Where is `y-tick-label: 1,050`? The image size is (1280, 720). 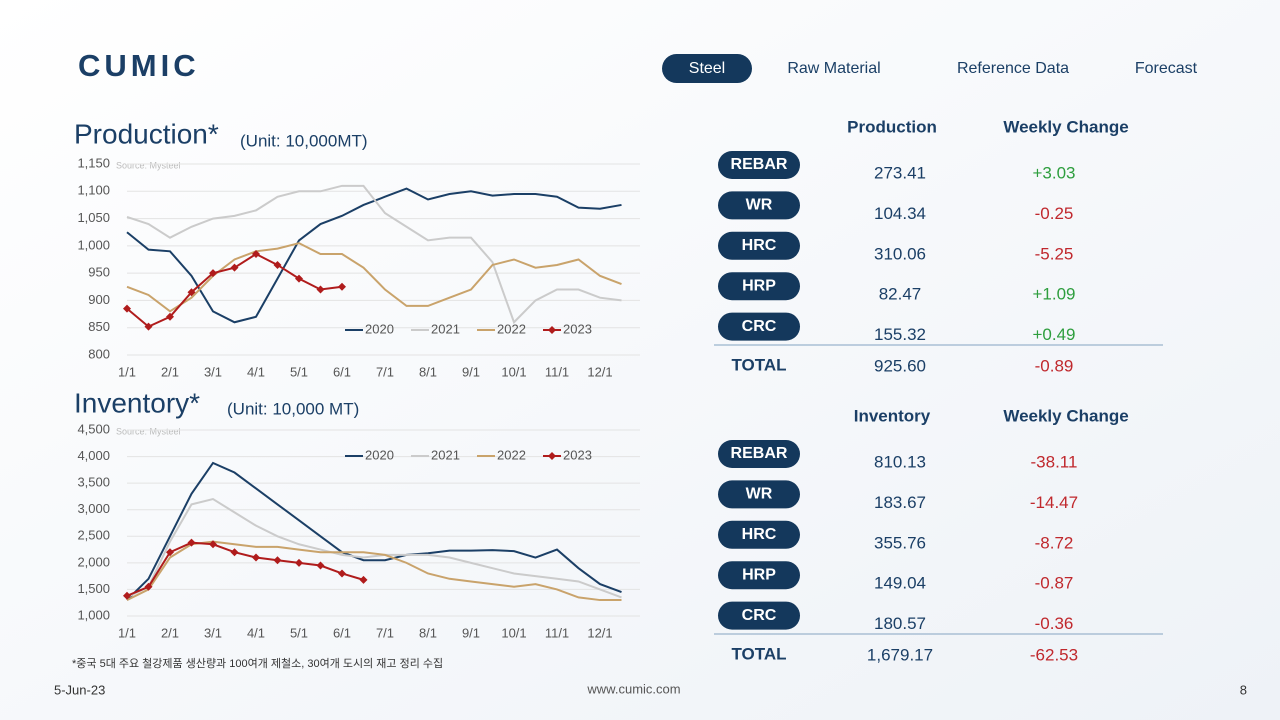
y-tick-label: 1,050 is located at coordinates (93, 217).